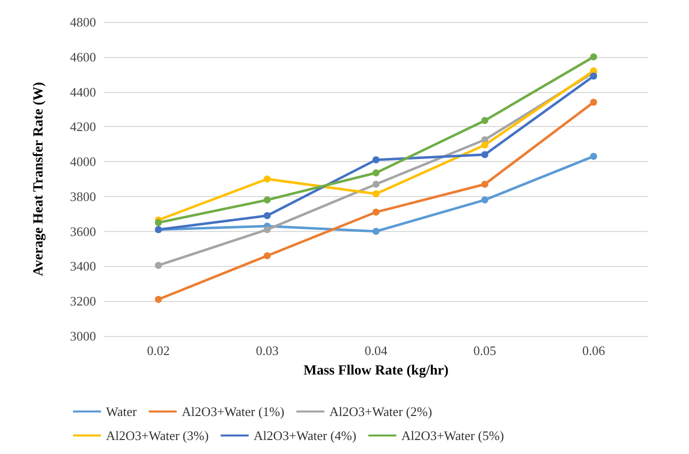  I want to click on y-tick-label: 3200, so click(83, 301).